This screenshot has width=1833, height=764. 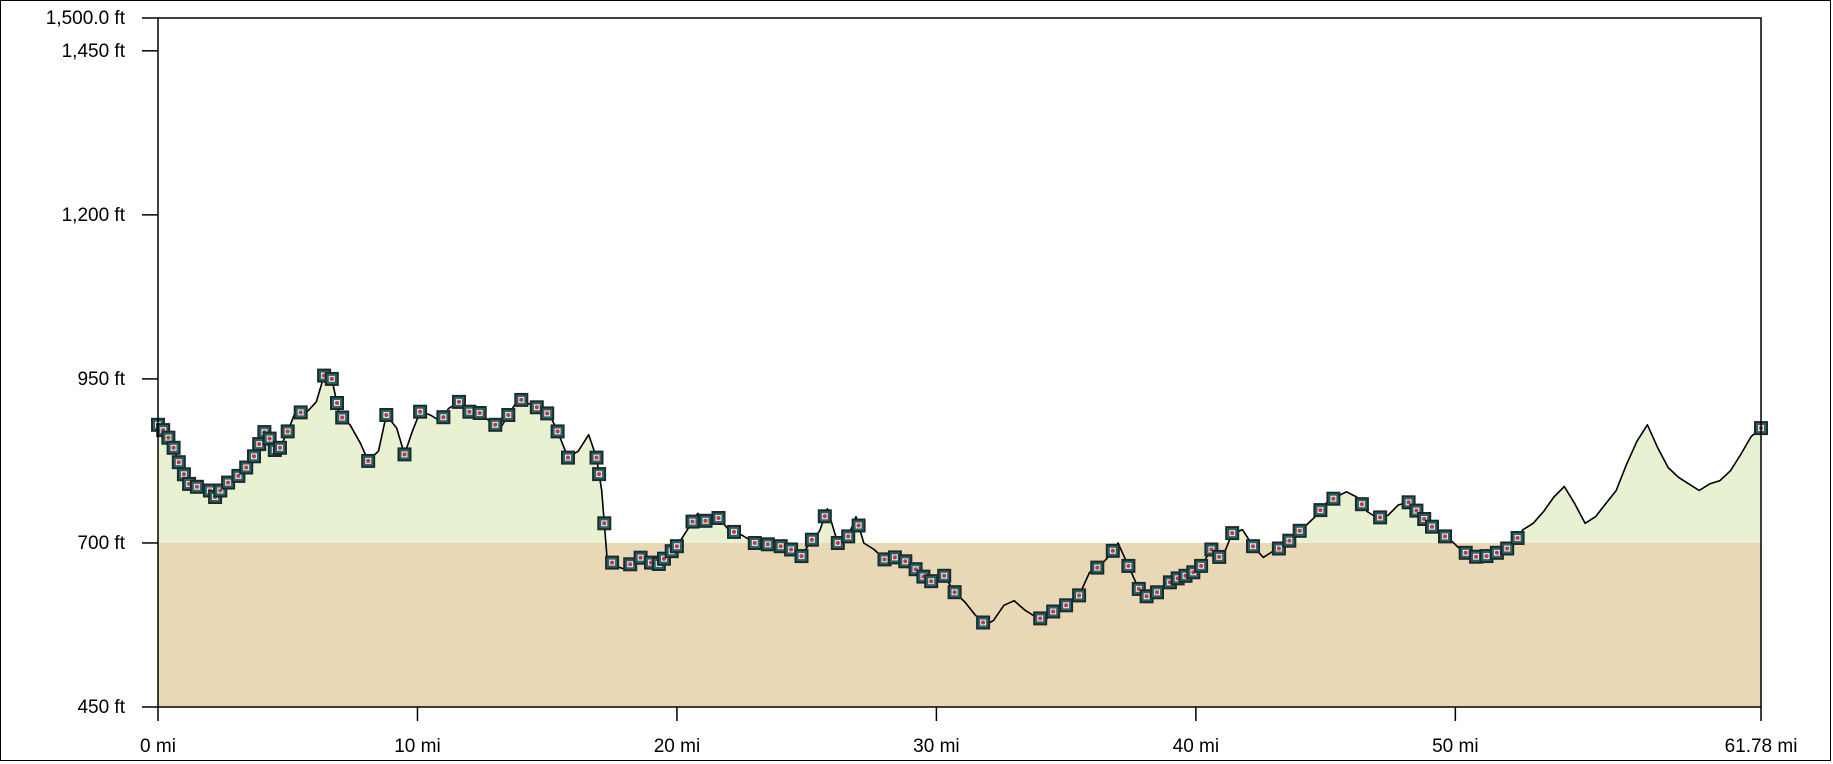 I want to click on y-tick-label: 950 ft, so click(x=101, y=379).